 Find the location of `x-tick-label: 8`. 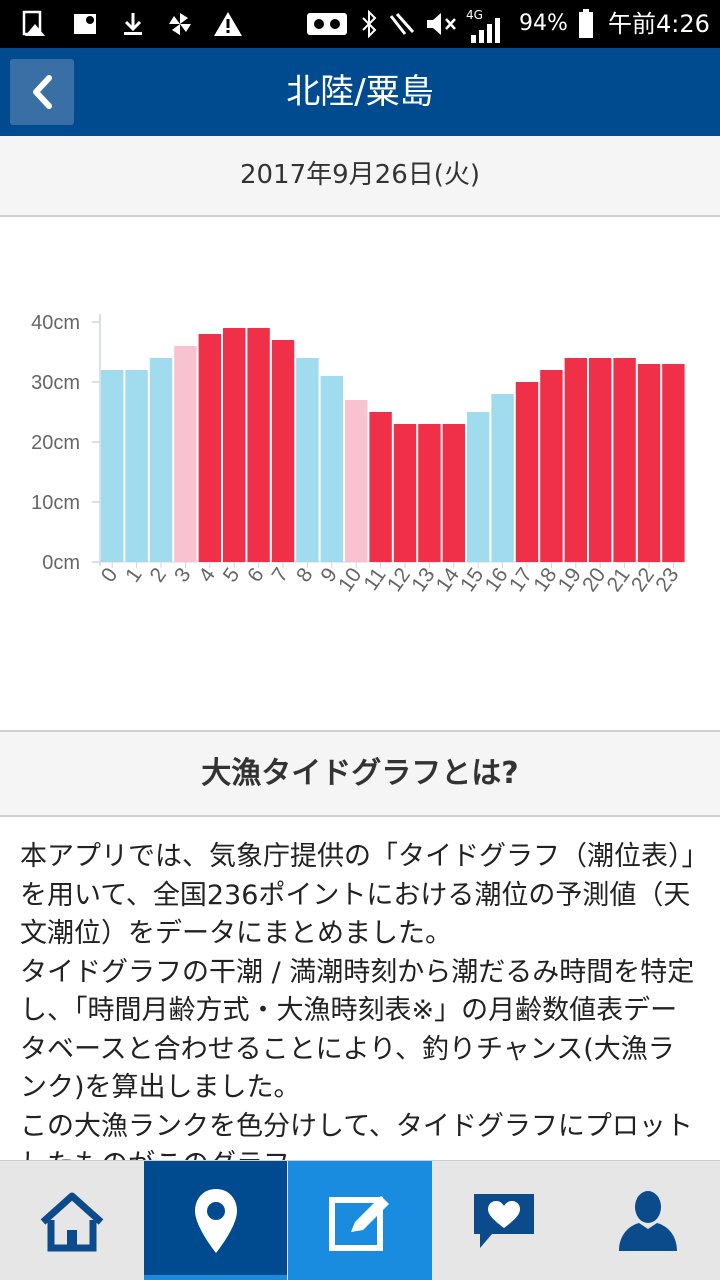

x-tick-label: 8 is located at coordinates (305, 575).